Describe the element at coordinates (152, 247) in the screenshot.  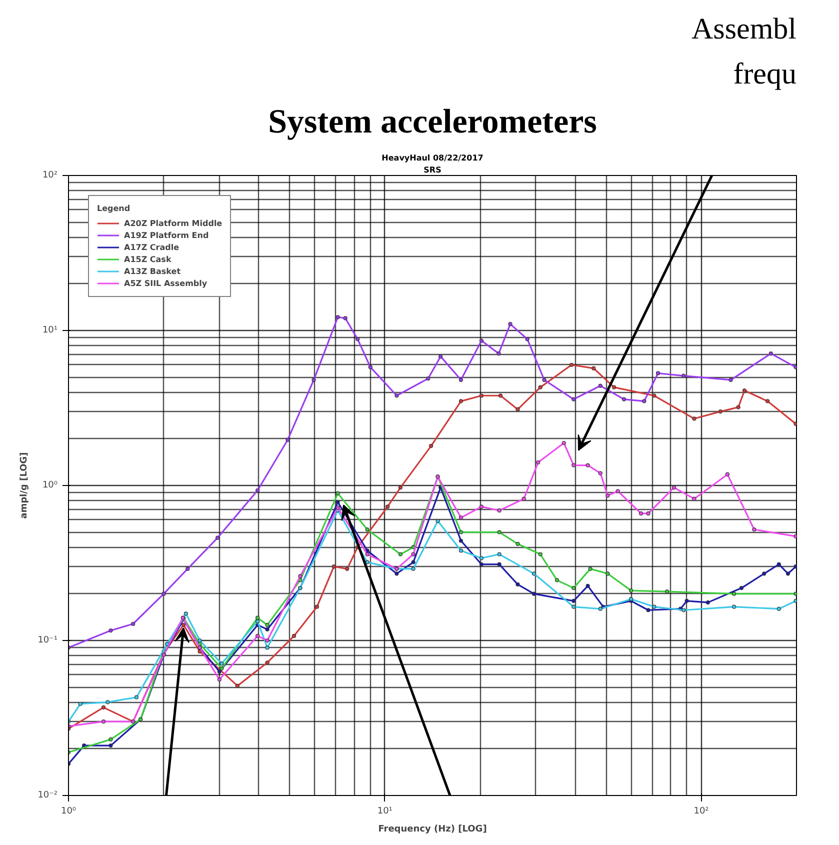
I see `legend-label: A17Z Cradle` at that location.